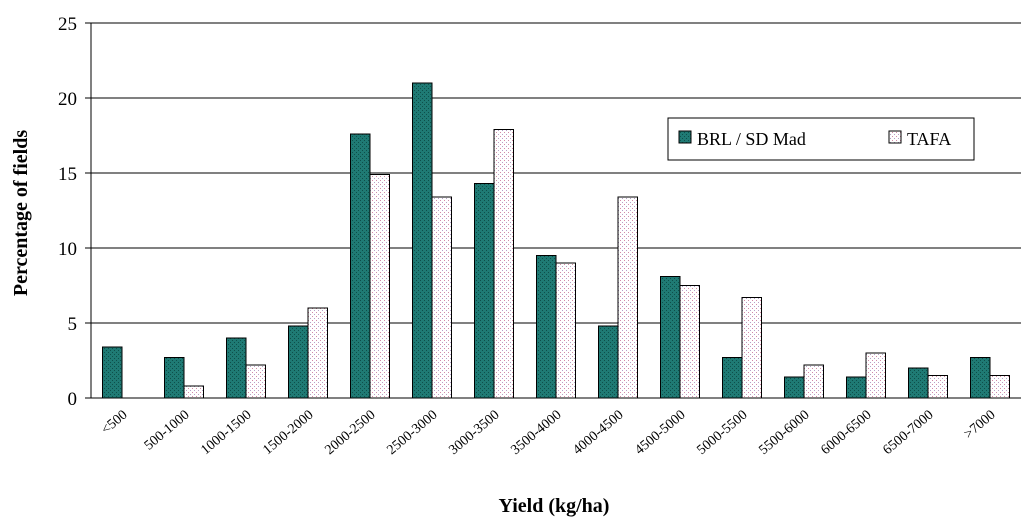 This screenshot has height=518, width=1021. I want to click on y-tick-label: 25, so click(67, 24).